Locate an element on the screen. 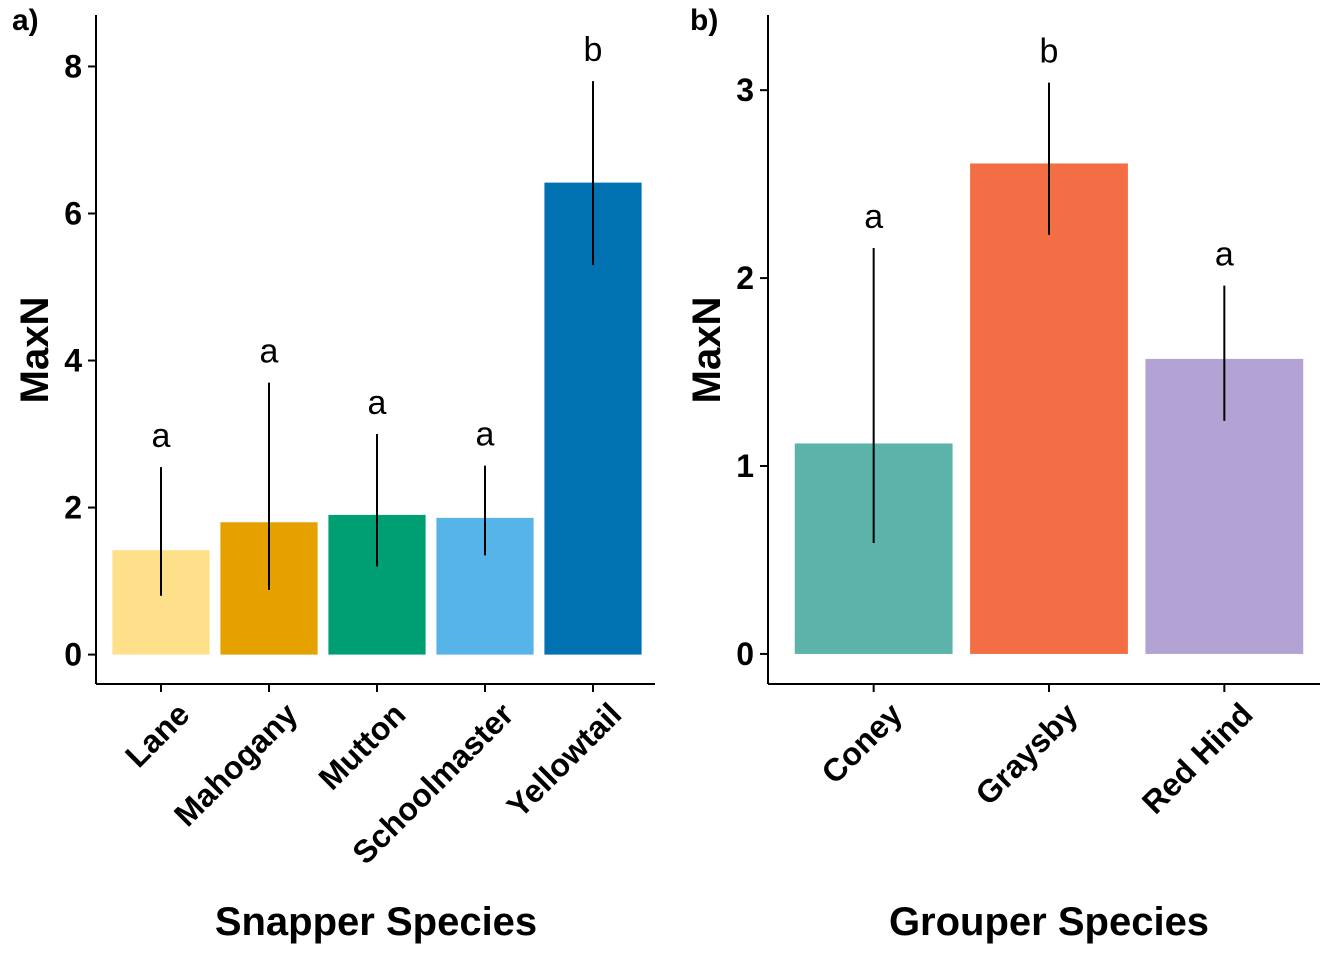 The height and width of the screenshot is (960, 1344). snapper-y-ticks: 0 2 4 6 8 is located at coordinates (80, 360).